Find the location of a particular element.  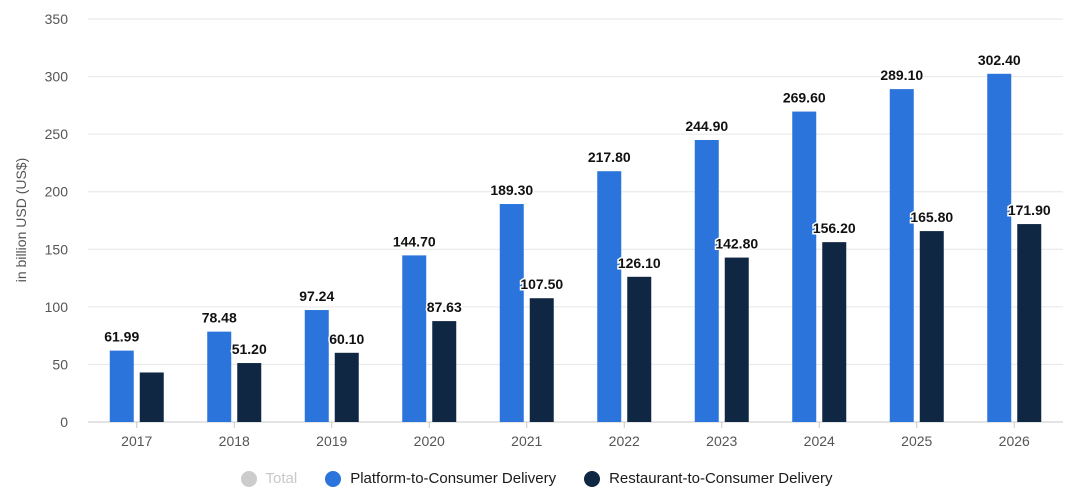

bar-restaurant-2020 is located at coordinates (444, 371).